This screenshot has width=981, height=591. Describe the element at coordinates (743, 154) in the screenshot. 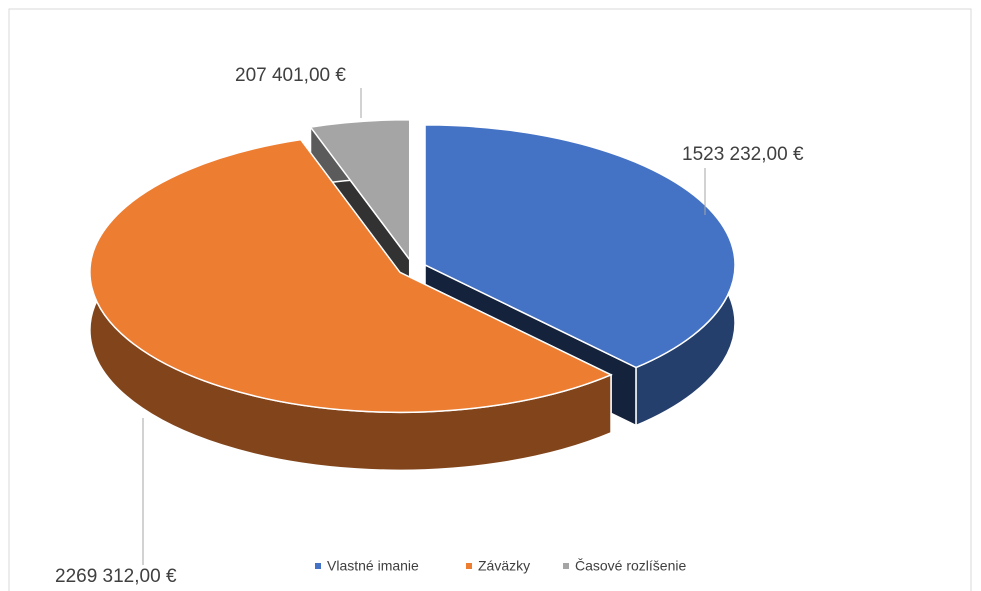

I see `data-label: 1523 232,00 €` at that location.